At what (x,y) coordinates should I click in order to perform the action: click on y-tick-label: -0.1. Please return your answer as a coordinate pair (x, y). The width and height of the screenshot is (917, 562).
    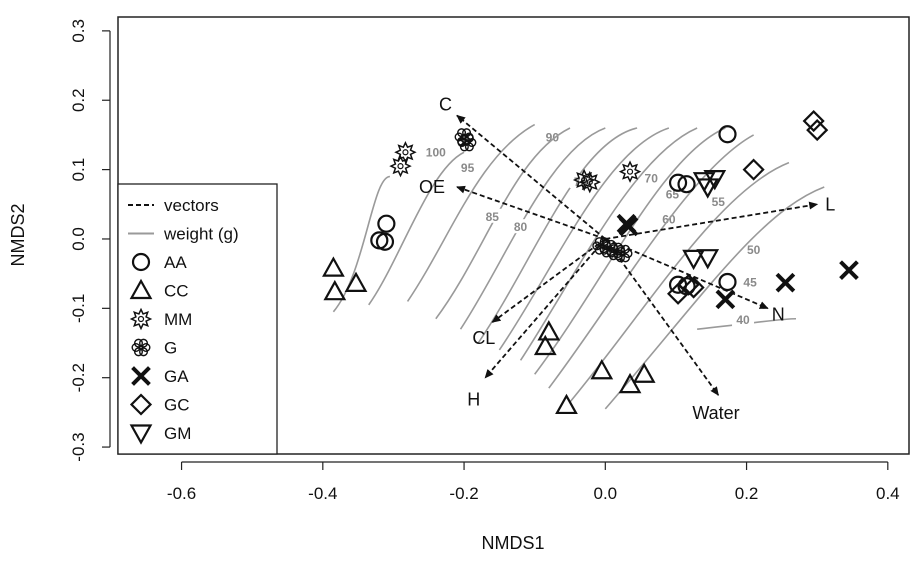
    Looking at the image, I should click on (78, 308).